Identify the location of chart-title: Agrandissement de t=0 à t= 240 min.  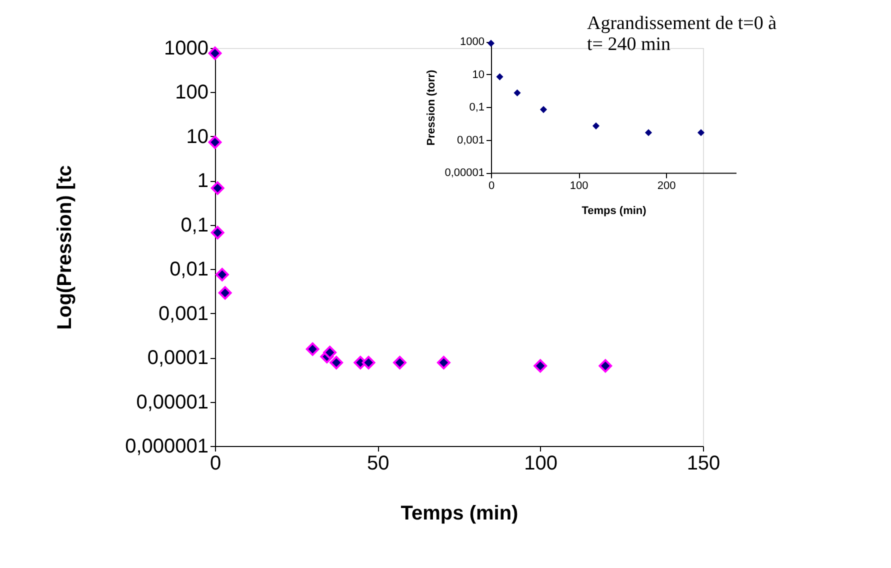
(682, 34).